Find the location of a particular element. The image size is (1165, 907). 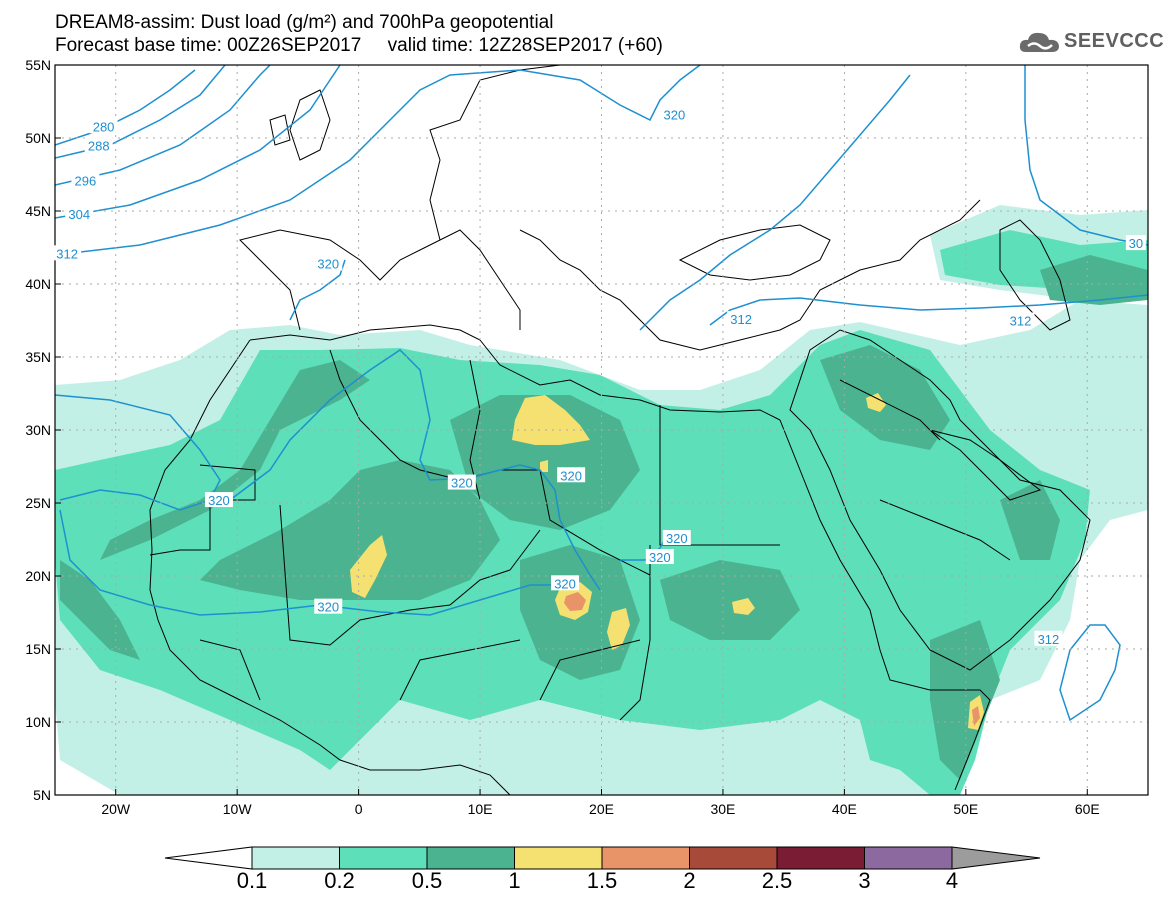

cloud-icon is located at coordinates (1039, 42).